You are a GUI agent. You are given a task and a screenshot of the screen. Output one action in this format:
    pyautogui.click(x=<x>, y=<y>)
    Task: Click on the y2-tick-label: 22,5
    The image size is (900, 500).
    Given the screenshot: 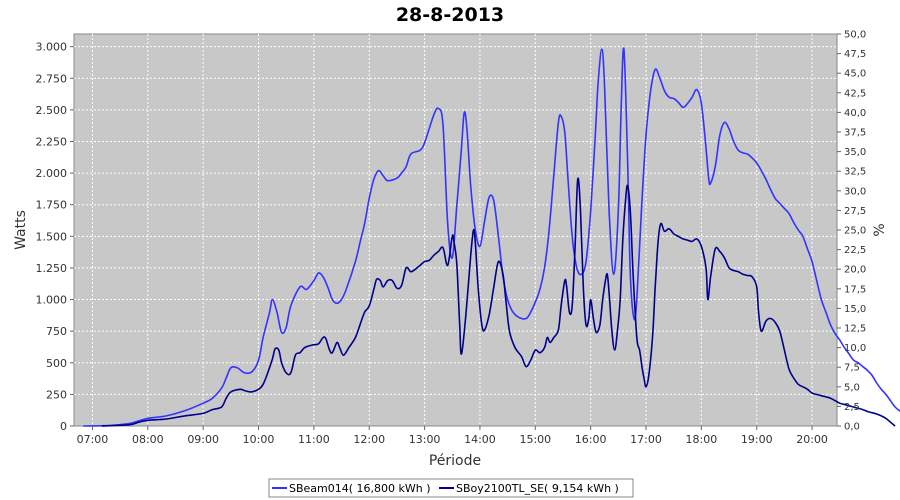 What is the action you would take?
    pyautogui.click(x=855, y=250)
    